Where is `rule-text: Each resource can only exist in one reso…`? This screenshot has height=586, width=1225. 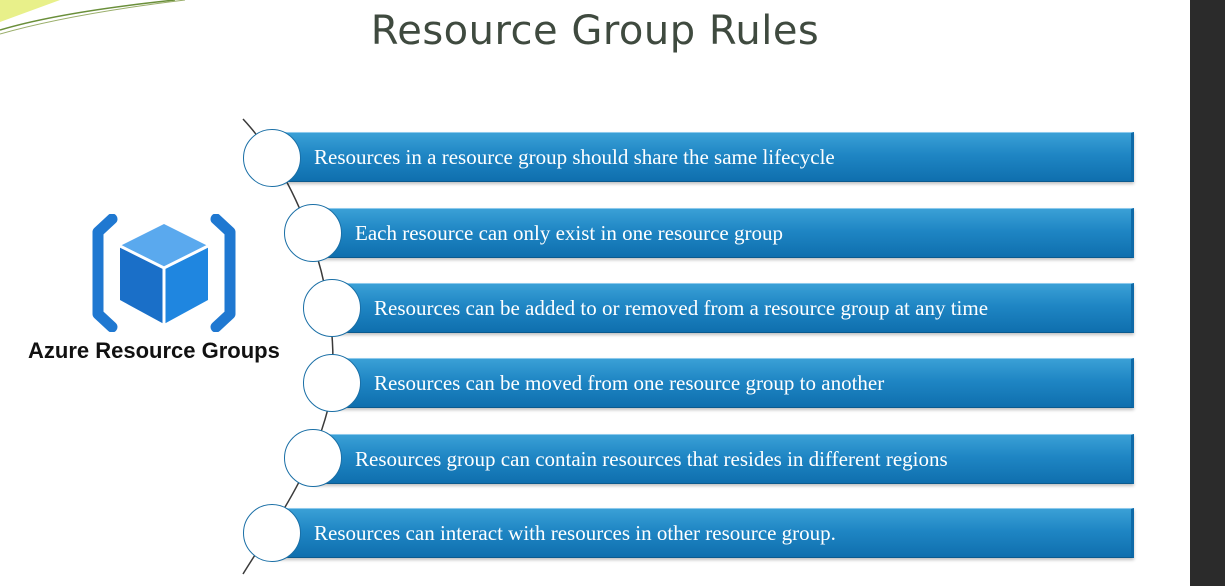
rule-text: Each resource can only exist in one reso… is located at coordinates (569, 233).